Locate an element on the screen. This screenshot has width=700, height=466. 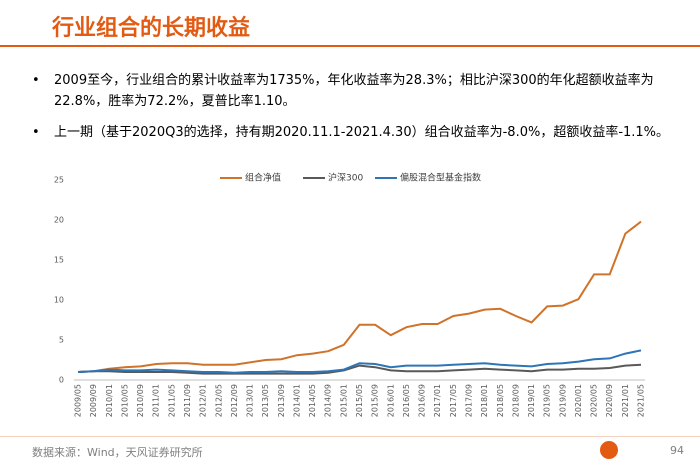
x-tick-label: 2016/05 is located at coordinates (406, 400).